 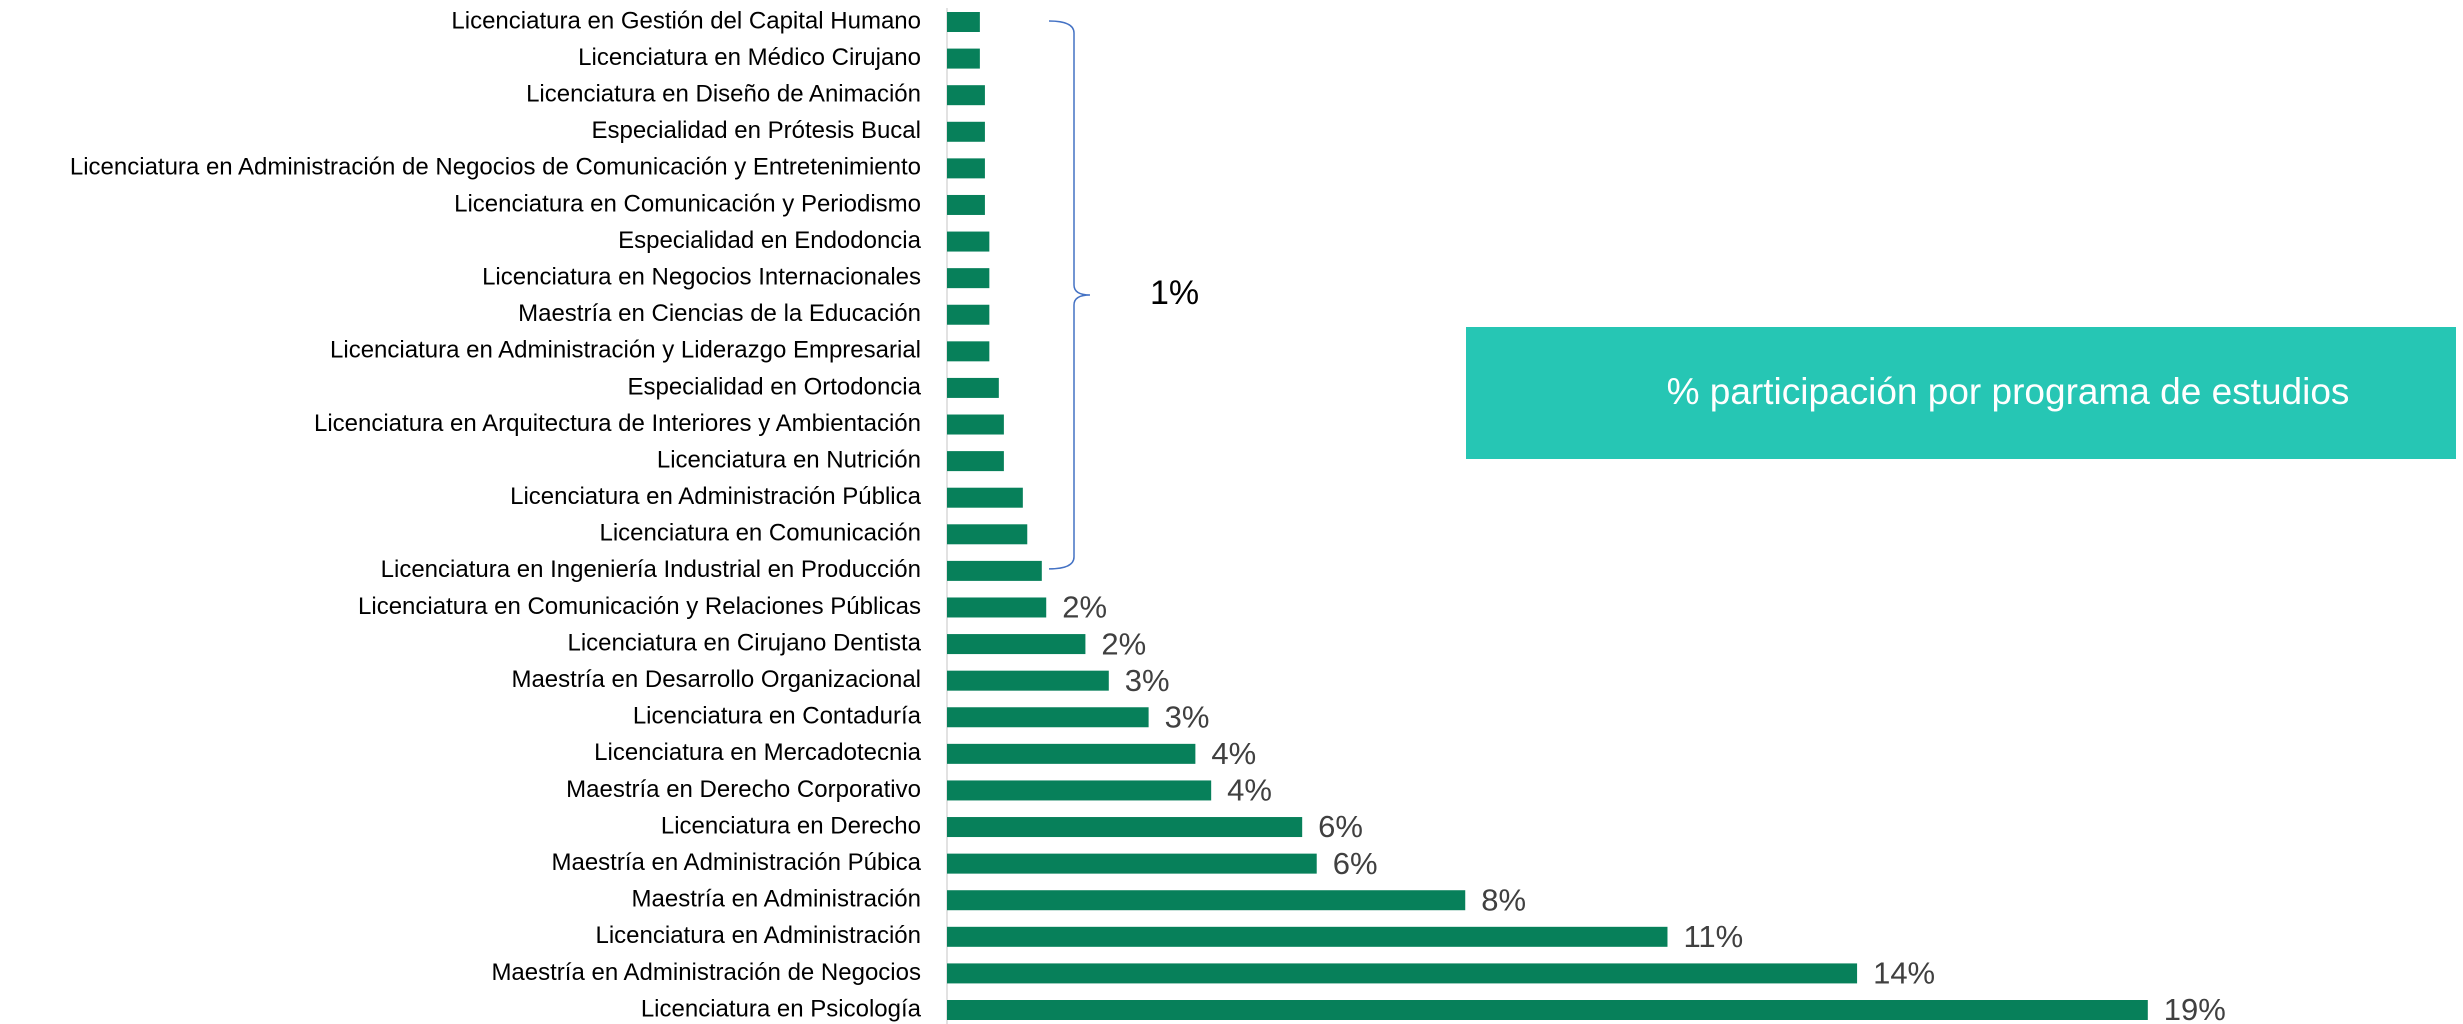 I want to click on category-label: Maestría en Administración de Negocios, so click(x=706, y=972).